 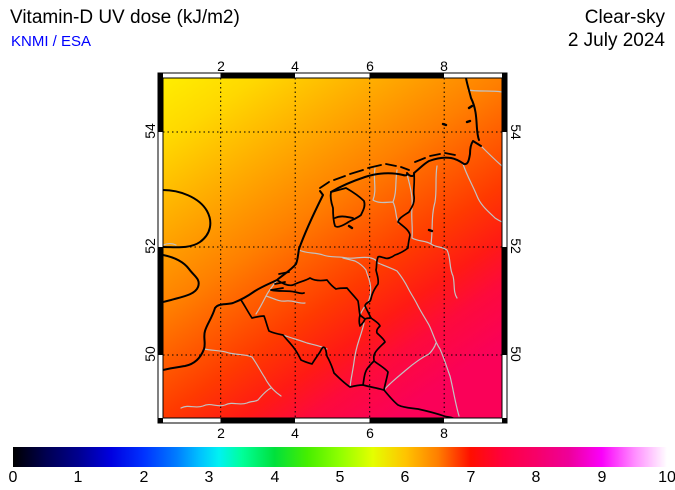 I want to click on colorbar-tick-2: 2, so click(x=144, y=477).